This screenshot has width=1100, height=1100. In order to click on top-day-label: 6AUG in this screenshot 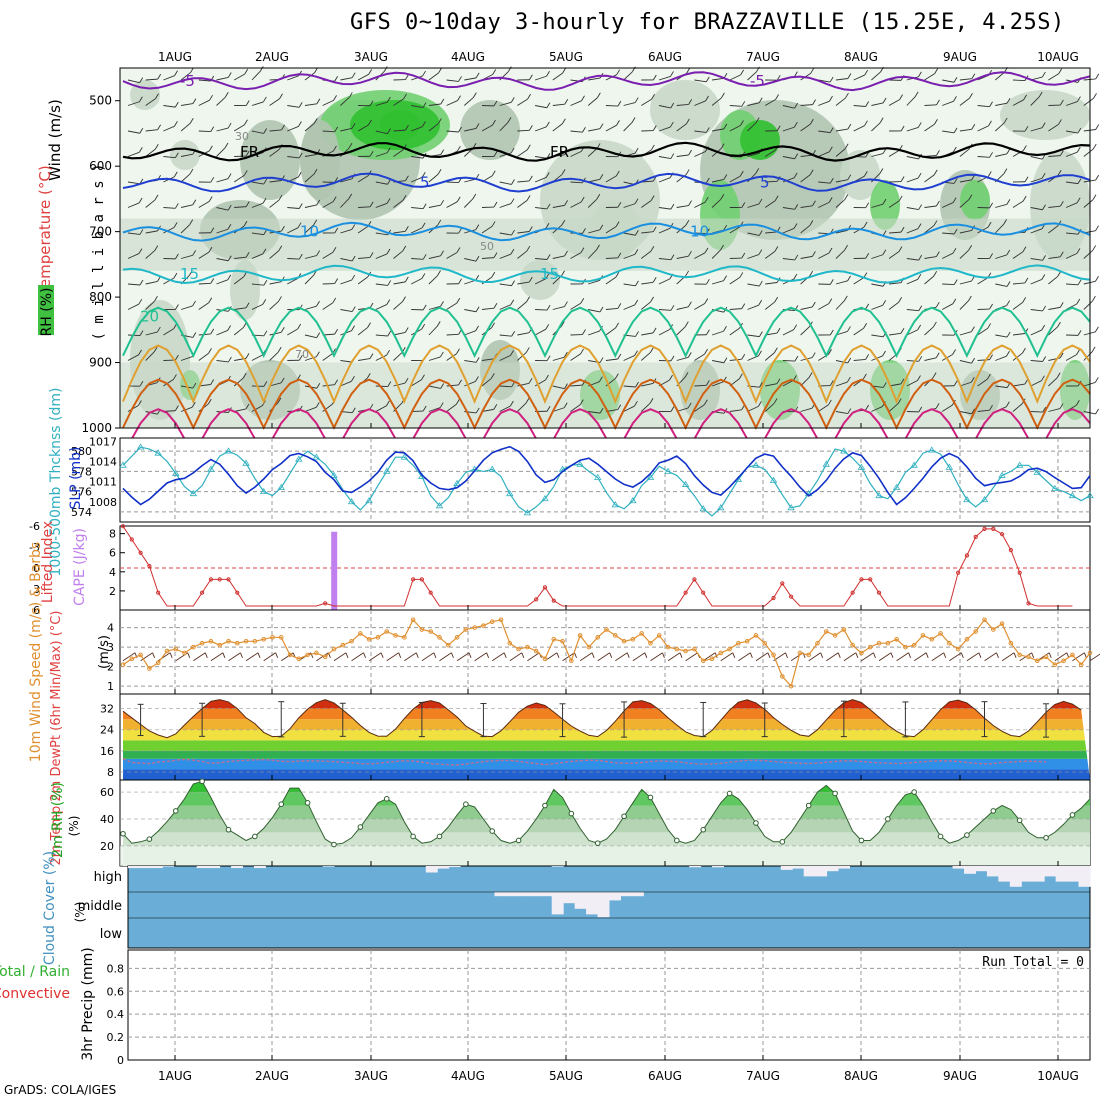, I will do `click(665, 57)`.